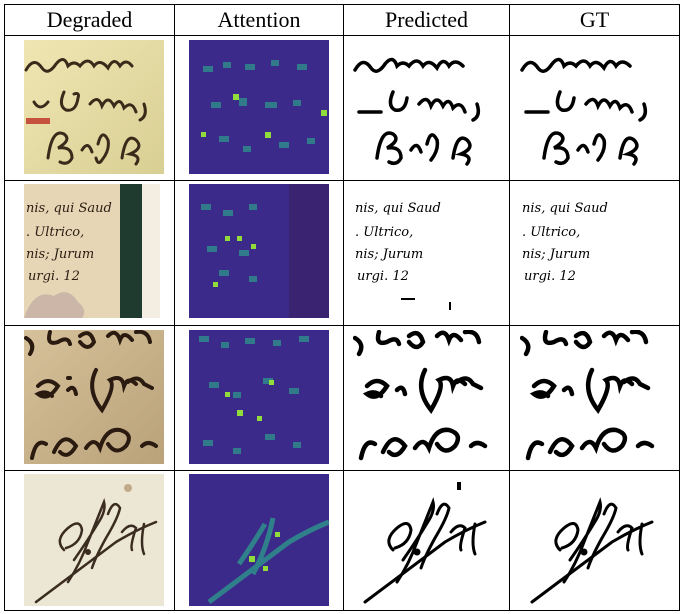 Image resolution: width=684 pixels, height=614 pixels. I want to click on table-bottom-rule, so click(342, 610).